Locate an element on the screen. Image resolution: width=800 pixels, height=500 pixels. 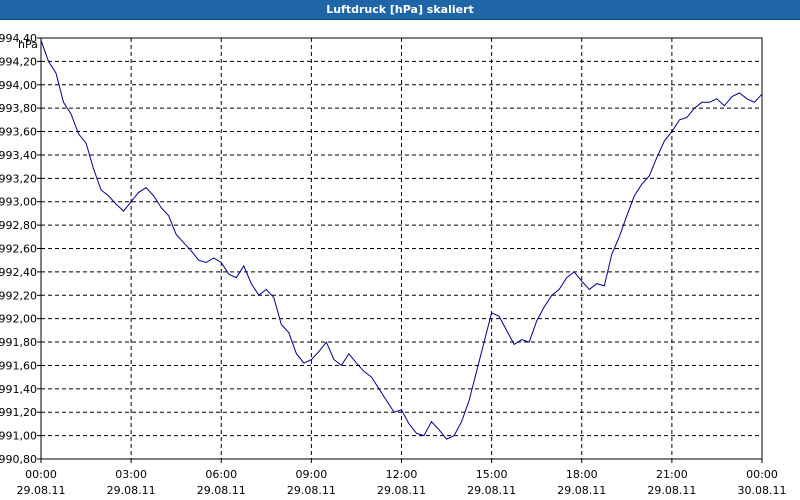
y-tick-label: 992,00 is located at coordinates (18, 319).